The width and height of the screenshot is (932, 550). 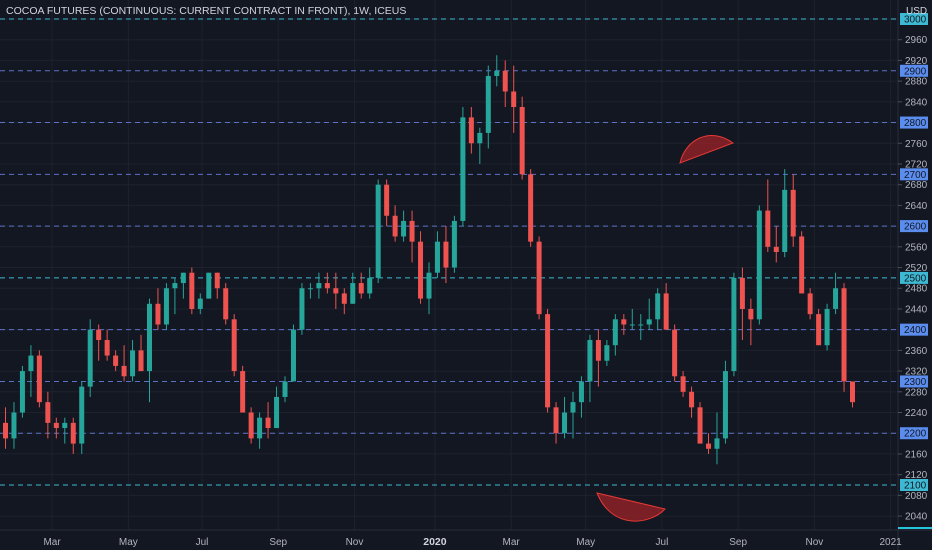 I want to click on price-axis-tick-label: 2720, so click(x=916, y=164).